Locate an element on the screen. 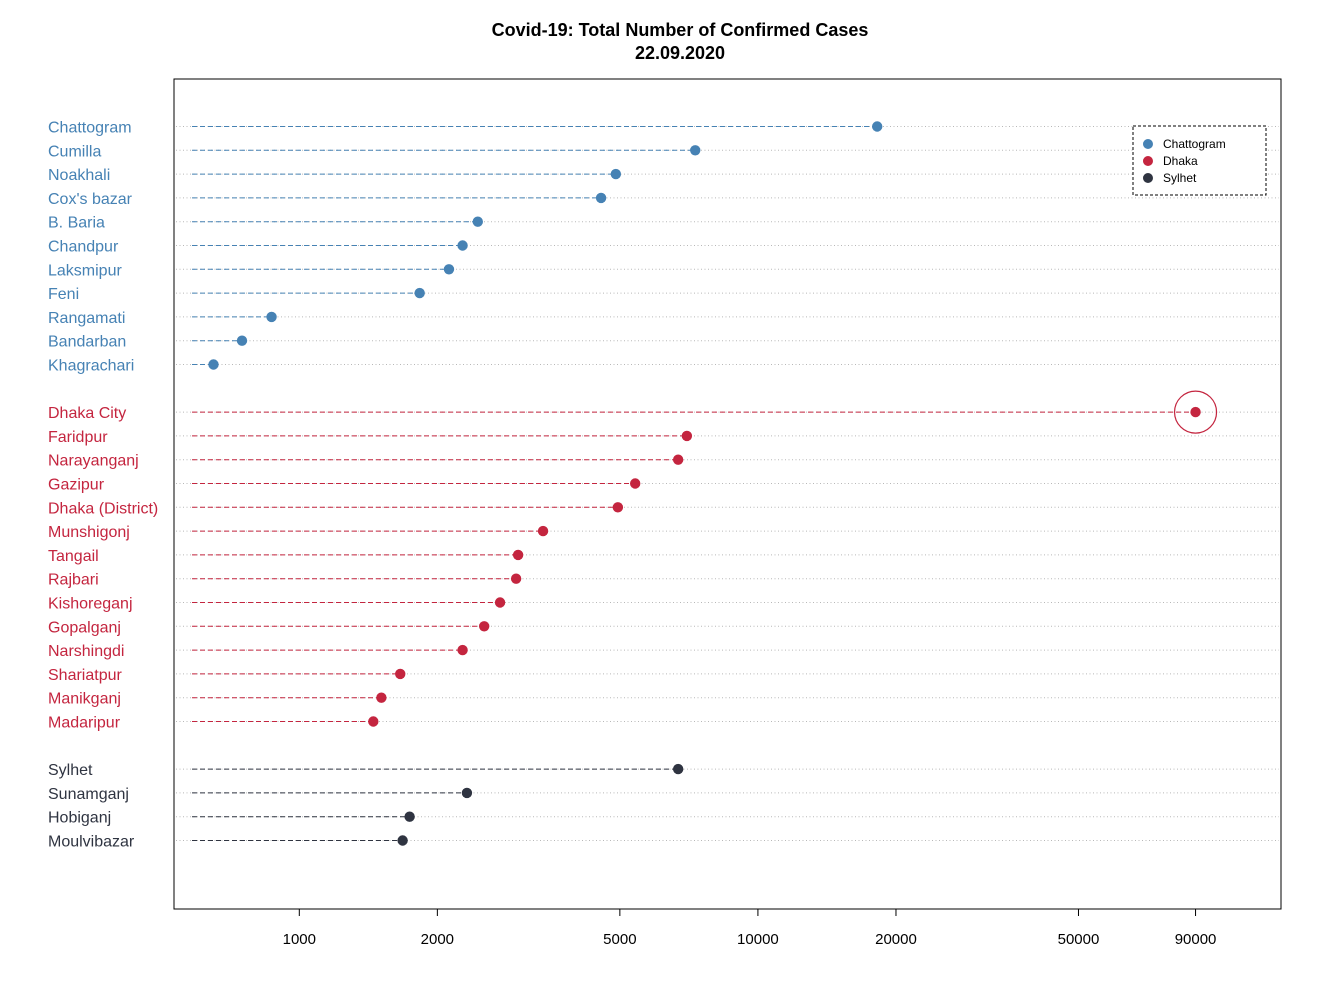 This screenshot has width=1322, height=1007. legend-box is located at coordinates (1199, 160).